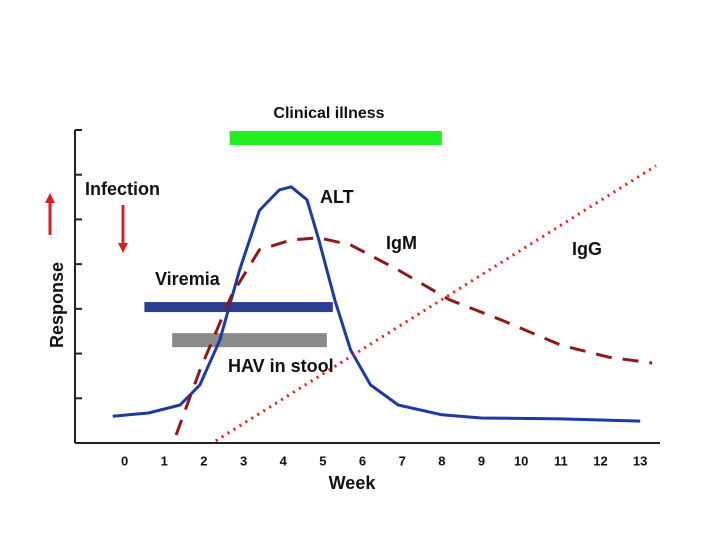 This screenshot has height=540, width=720. What do you see at coordinates (57, 305) in the screenshot?
I see `y-axis-label: Response` at bounding box center [57, 305].